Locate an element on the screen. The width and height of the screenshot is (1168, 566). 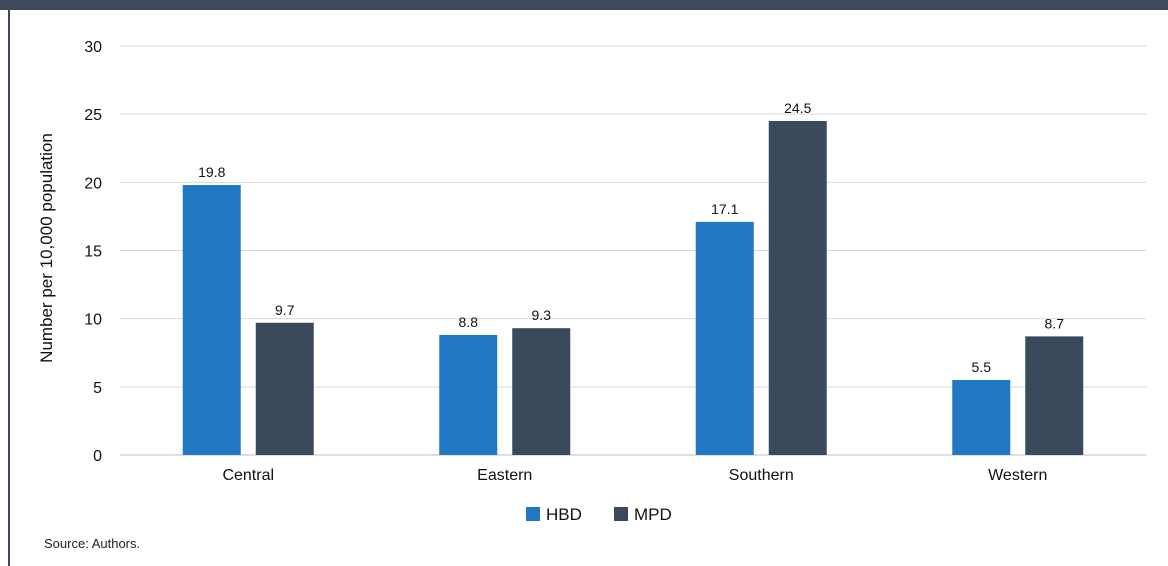
bar-hbd-eastern is located at coordinates (468, 395).